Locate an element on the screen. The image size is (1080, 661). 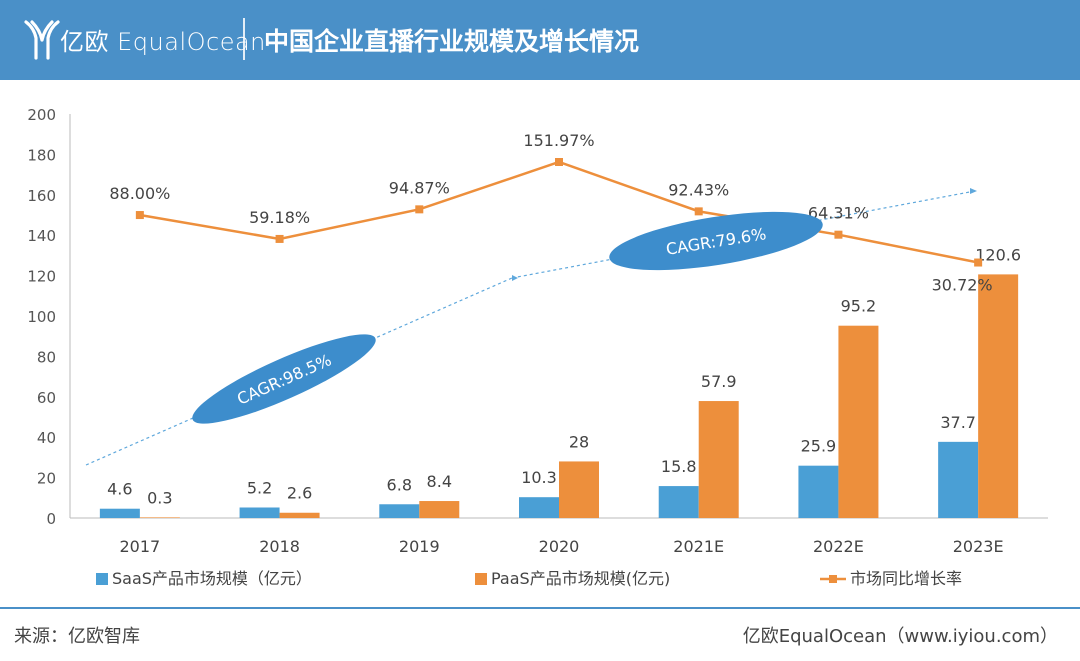
saas-data-label: 10.3 is located at coordinates (539, 477).